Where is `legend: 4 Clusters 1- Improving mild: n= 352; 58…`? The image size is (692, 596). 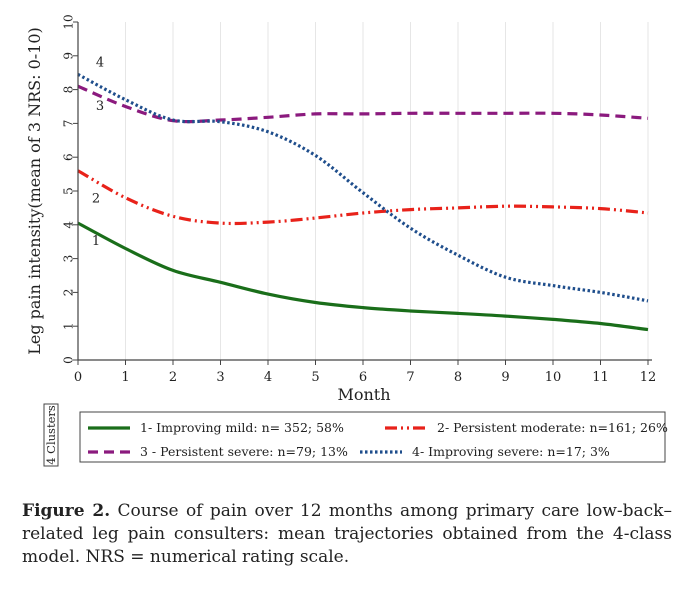
legend: 4 Clusters 1- Improving mild: n= 352; 58… is located at coordinates (355, 435).